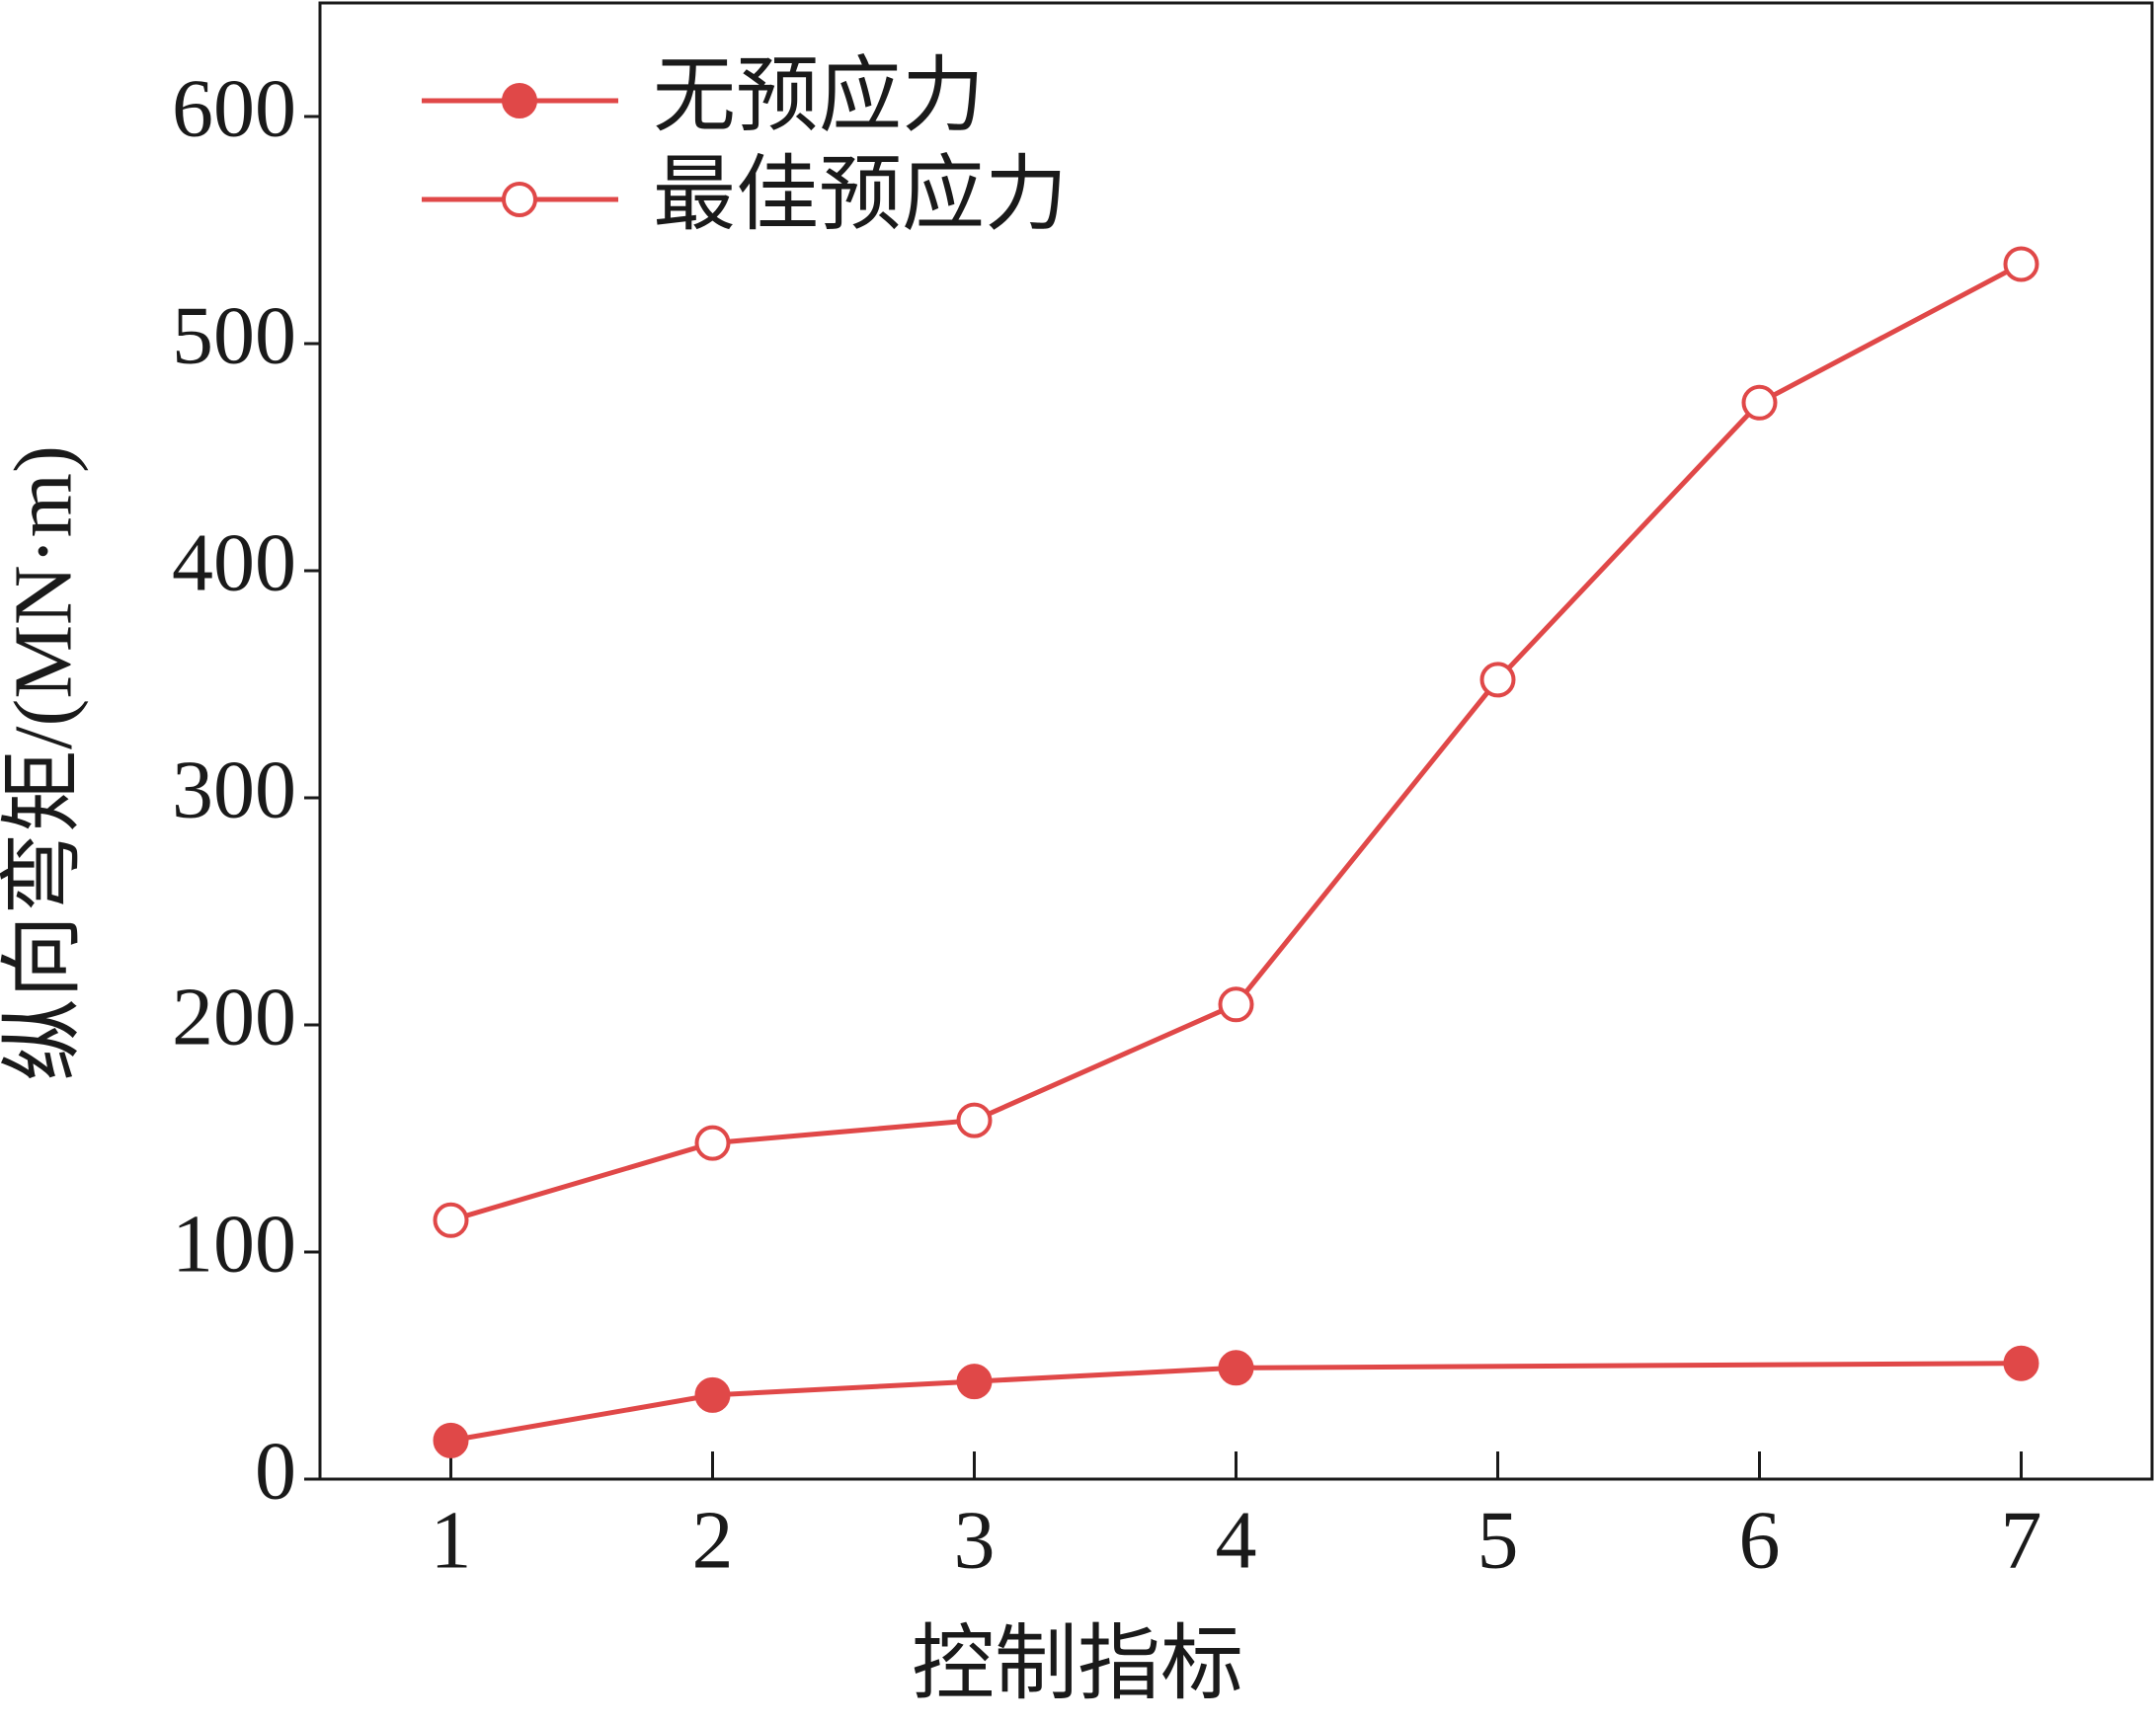  Describe the element at coordinates (1498, 1540) in the screenshot. I see `x-tick-label: 5` at that location.